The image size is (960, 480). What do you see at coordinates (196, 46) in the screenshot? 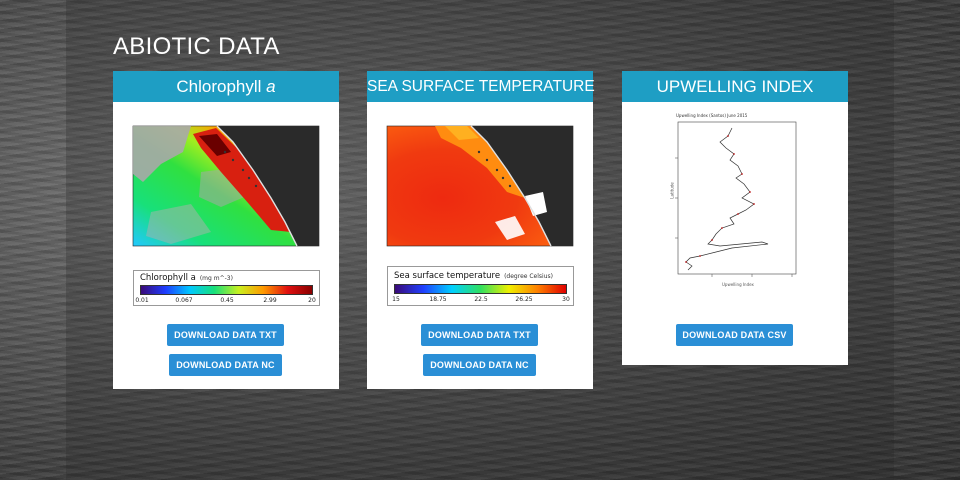
I see `section-title: ABIOTIC DATA` at bounding box center [196, 46].